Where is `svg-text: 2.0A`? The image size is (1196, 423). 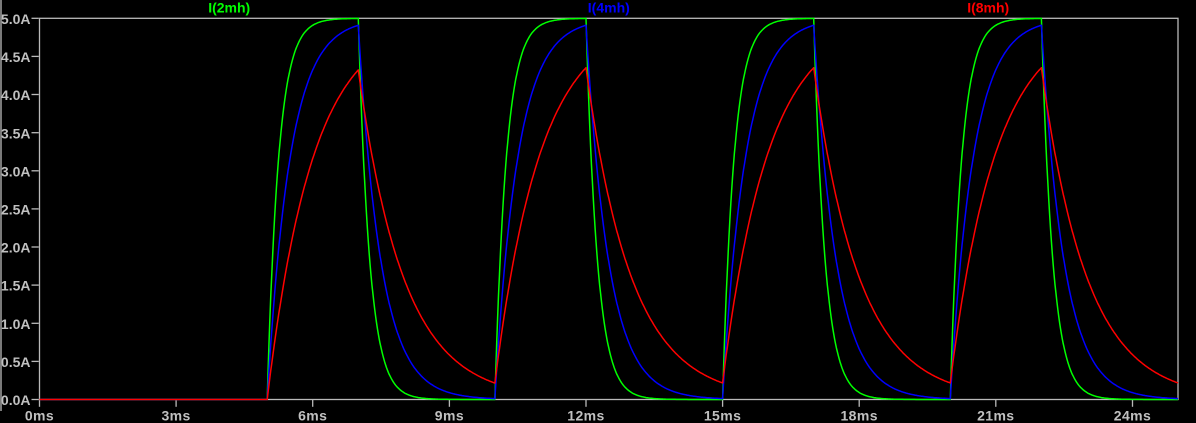
svg-text: 2.0A is located at coordinates (16, 248).